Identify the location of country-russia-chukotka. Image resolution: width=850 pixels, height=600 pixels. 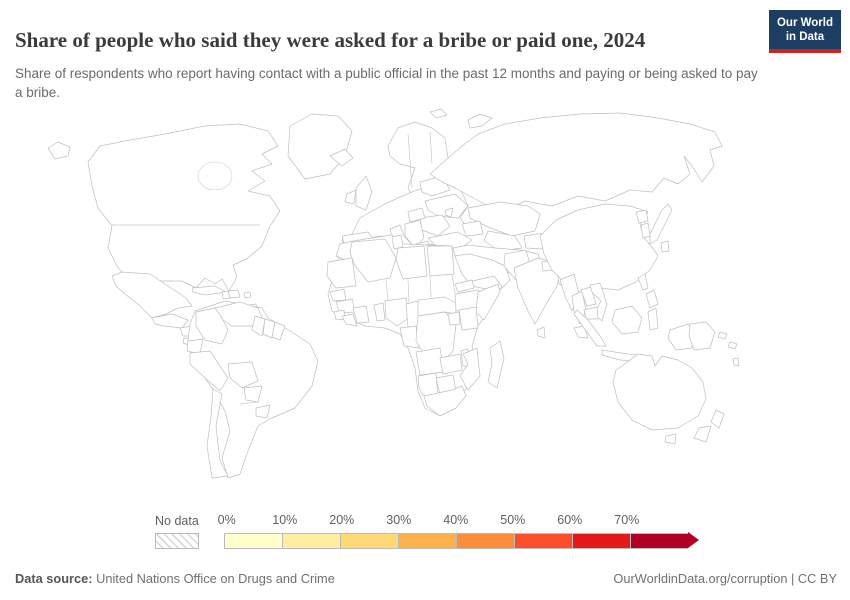
(59, 150).